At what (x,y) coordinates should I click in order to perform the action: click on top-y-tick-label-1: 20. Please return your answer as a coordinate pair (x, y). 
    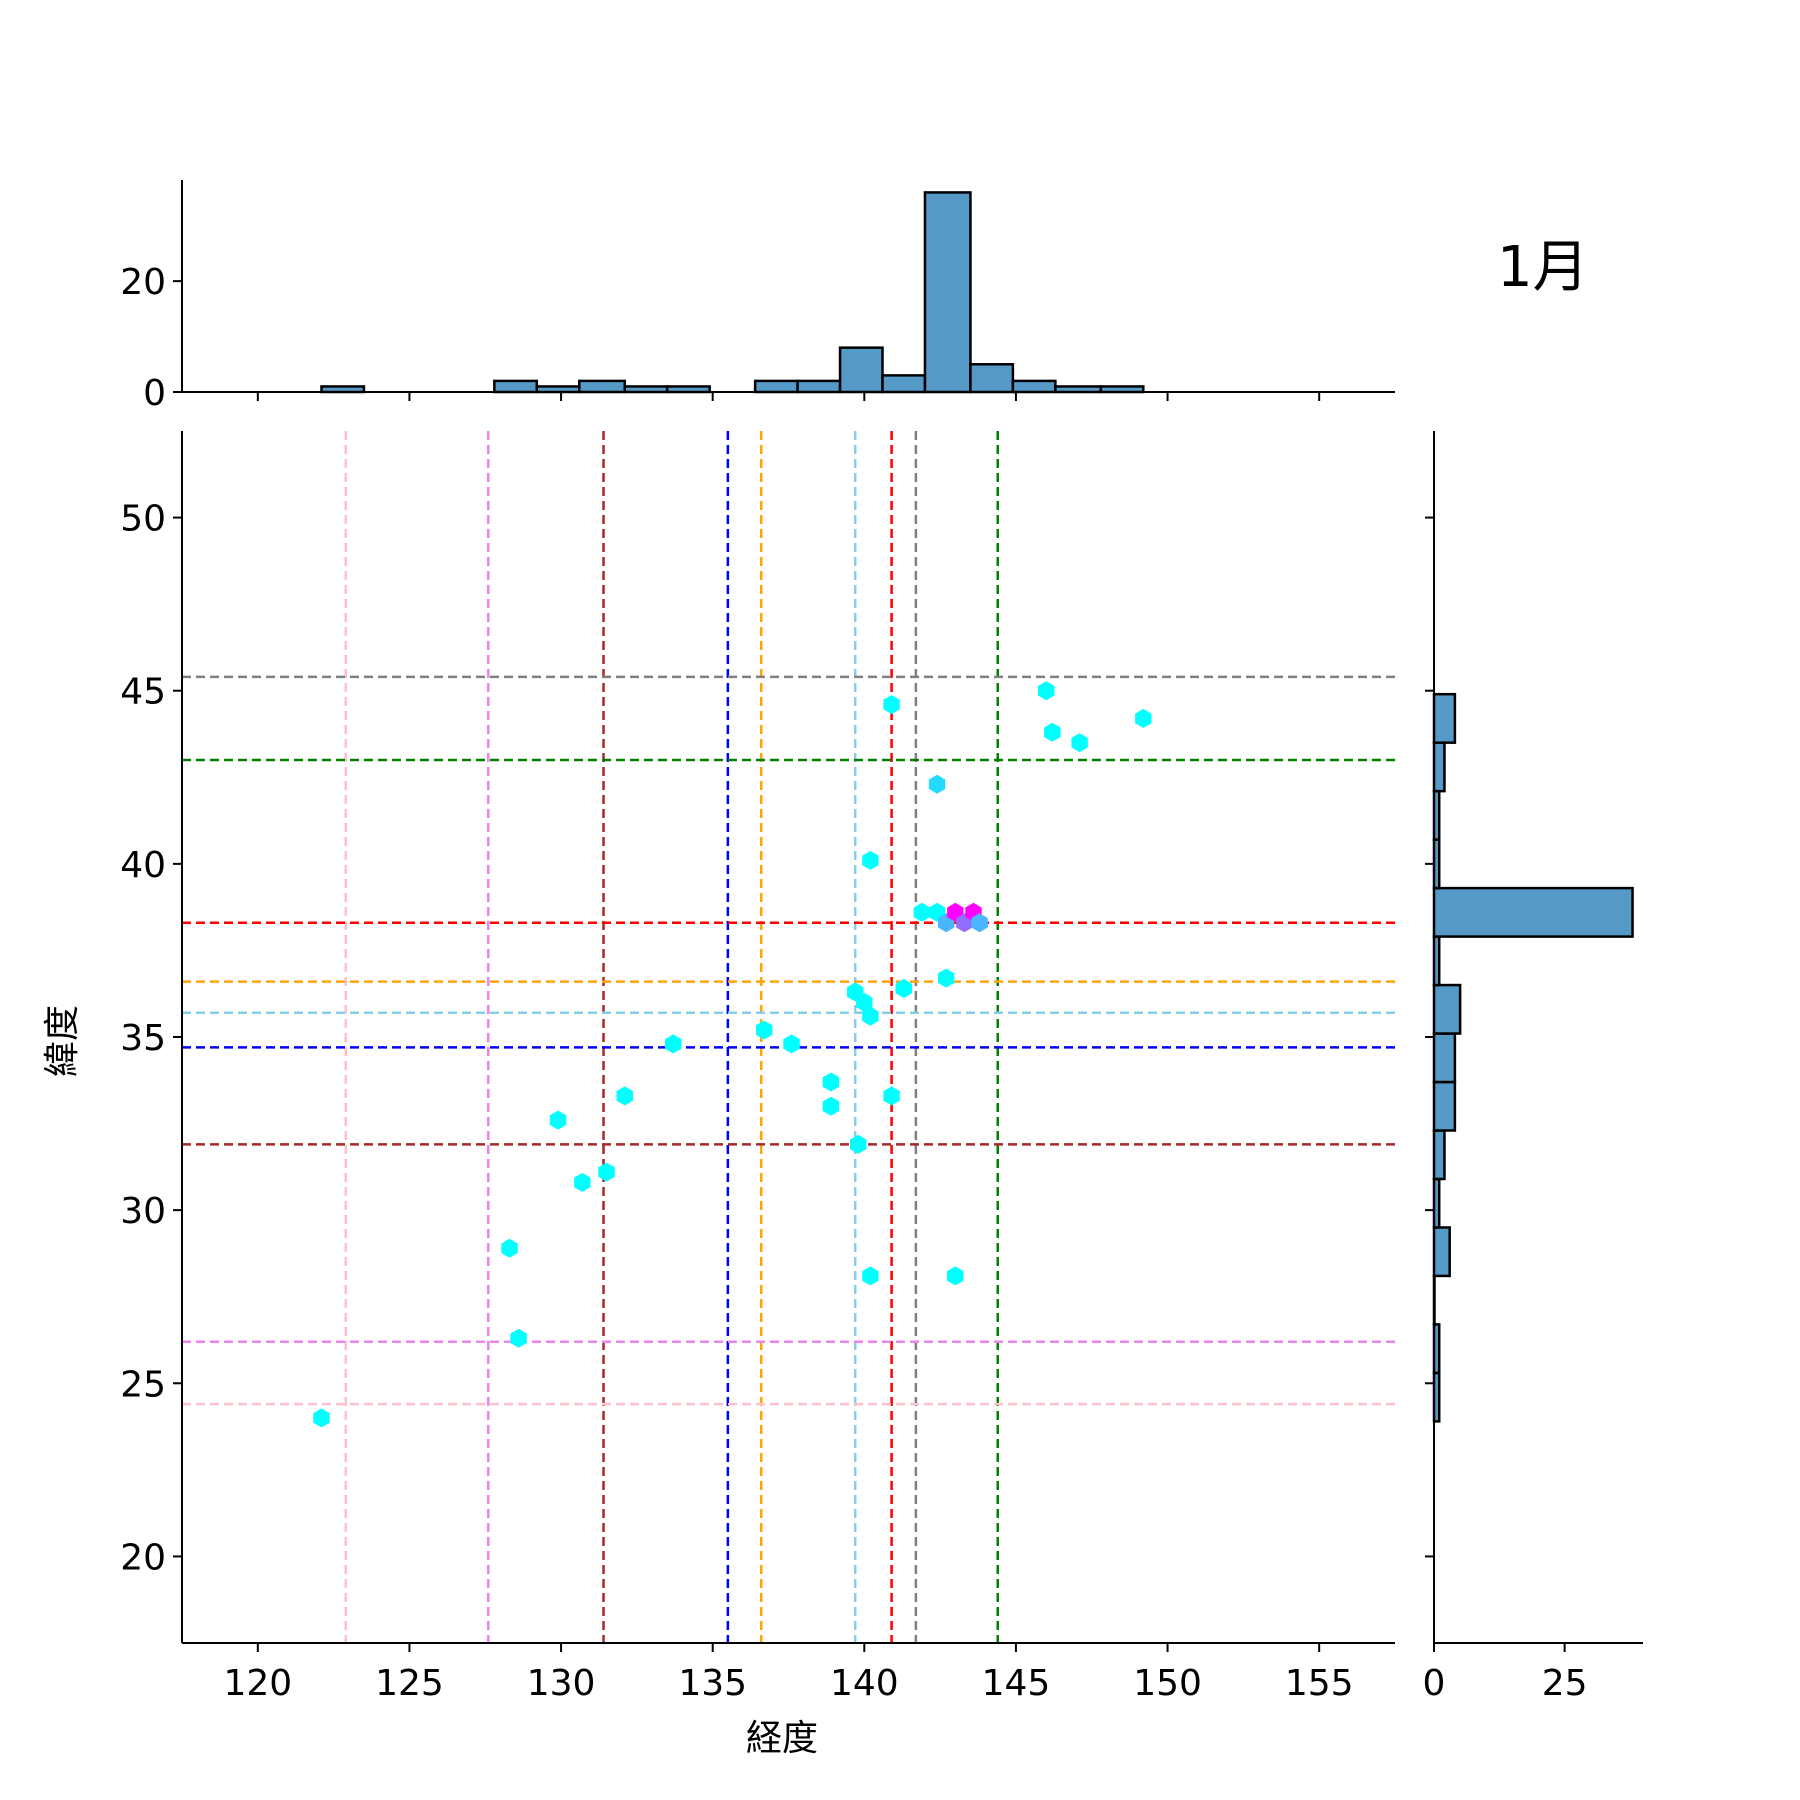
    Looking at the image, I should click on (143, 282).